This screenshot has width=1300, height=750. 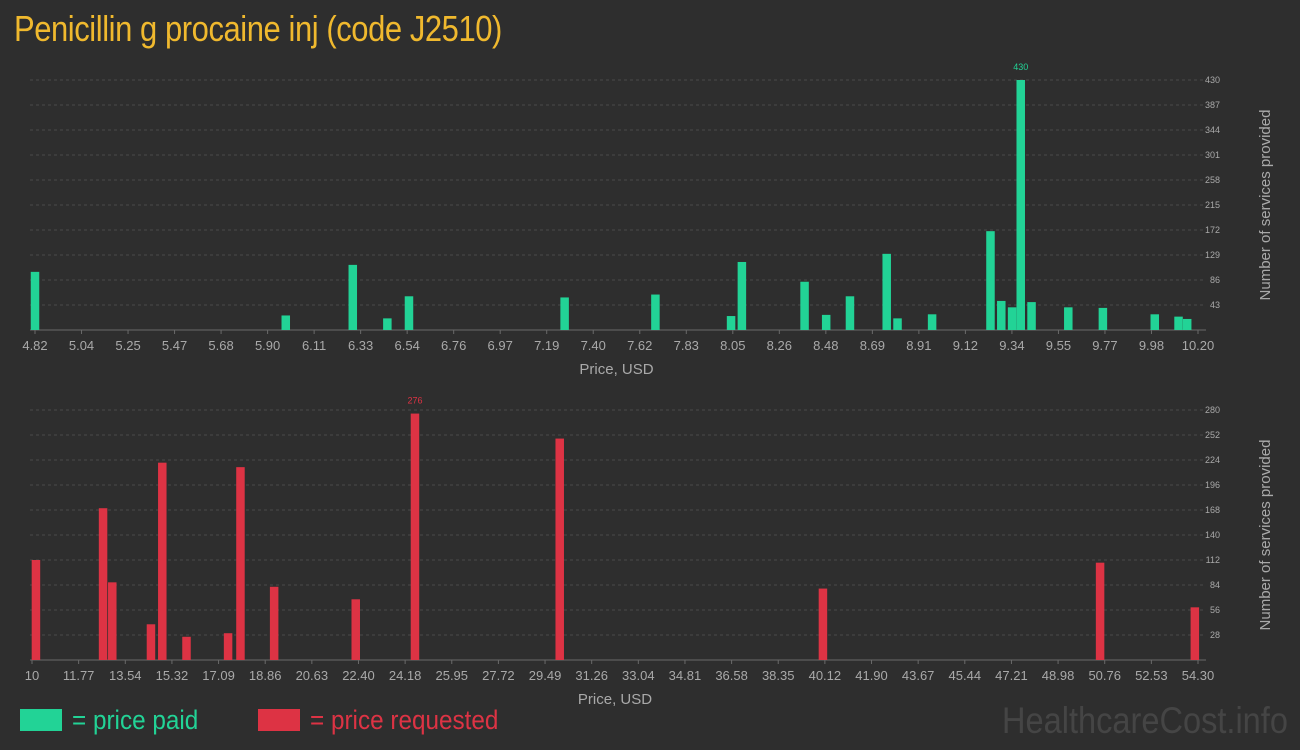 I want to click on paid-y-tick-label: 172, so click(x=1212, y=230).